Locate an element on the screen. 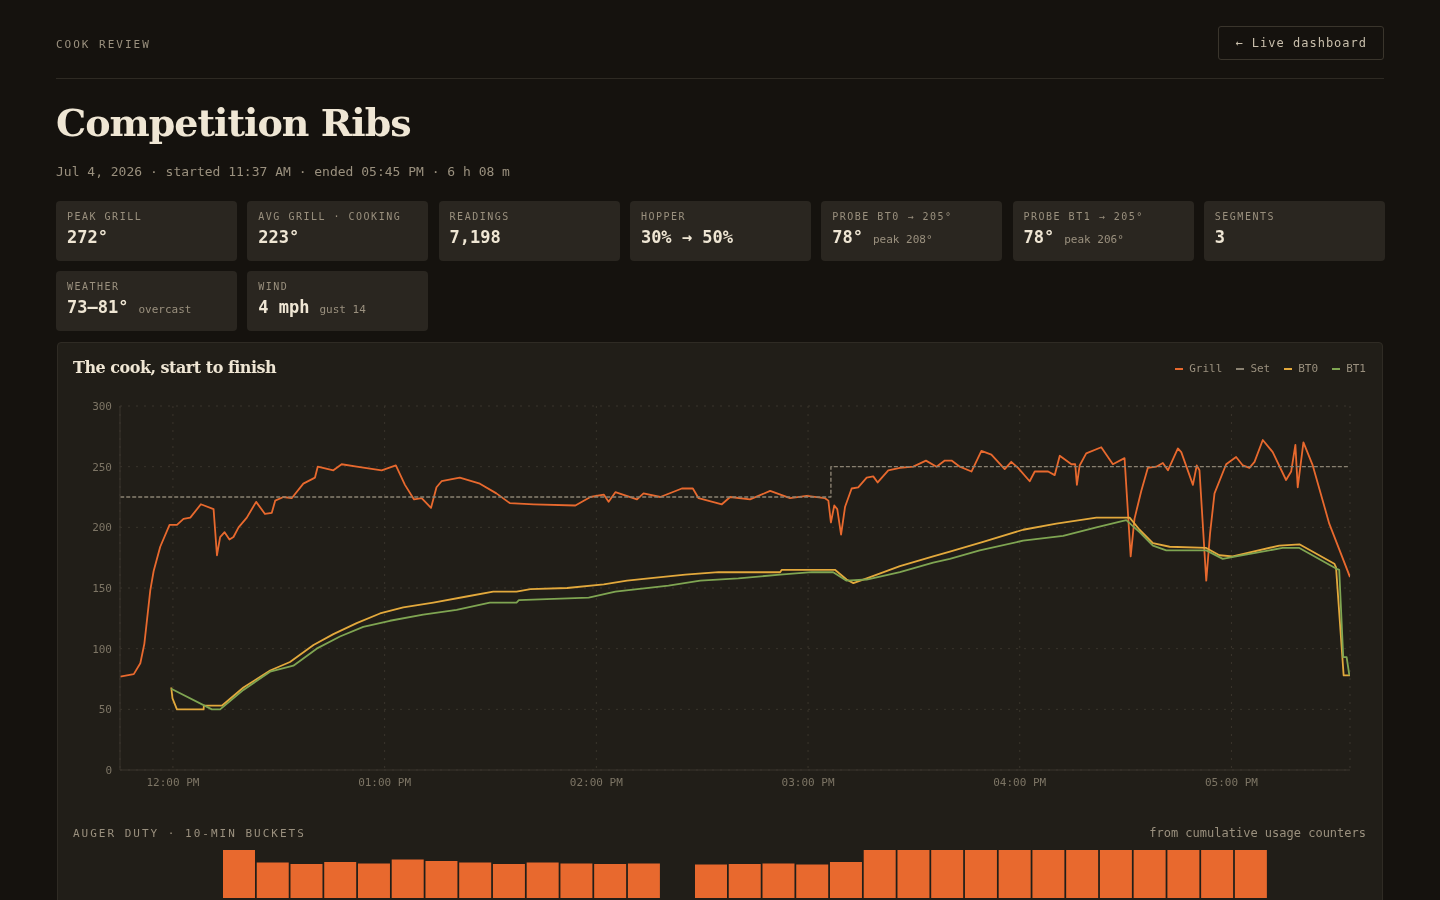  text: 4 mph is located at coordinates (284, 307).